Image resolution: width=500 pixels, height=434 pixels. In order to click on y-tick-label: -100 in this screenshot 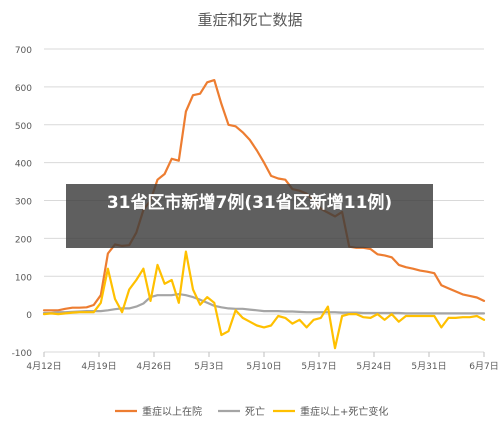, I will do `click(22, 354)`.